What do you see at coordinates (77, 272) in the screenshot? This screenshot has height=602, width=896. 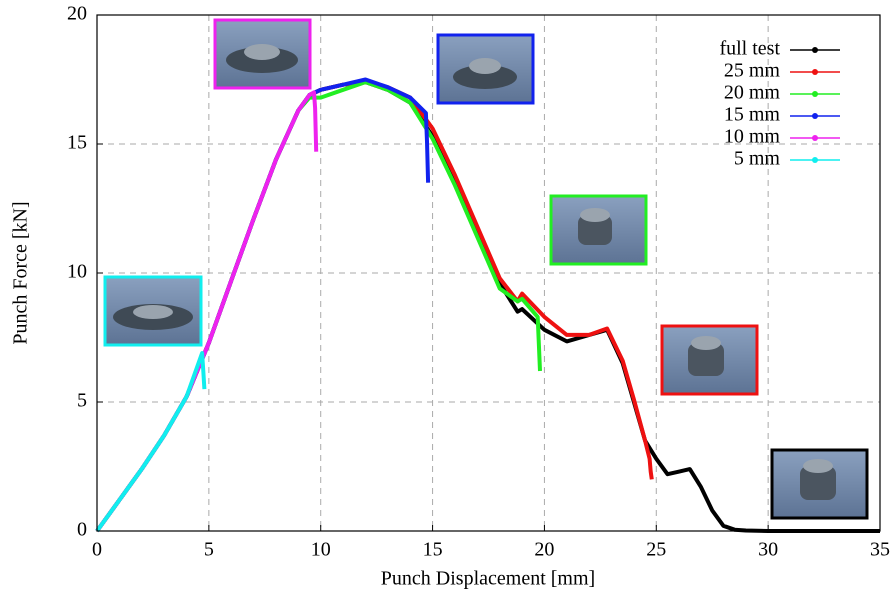 I see `y-tick-label: 10` at bounding box center [77, 272].